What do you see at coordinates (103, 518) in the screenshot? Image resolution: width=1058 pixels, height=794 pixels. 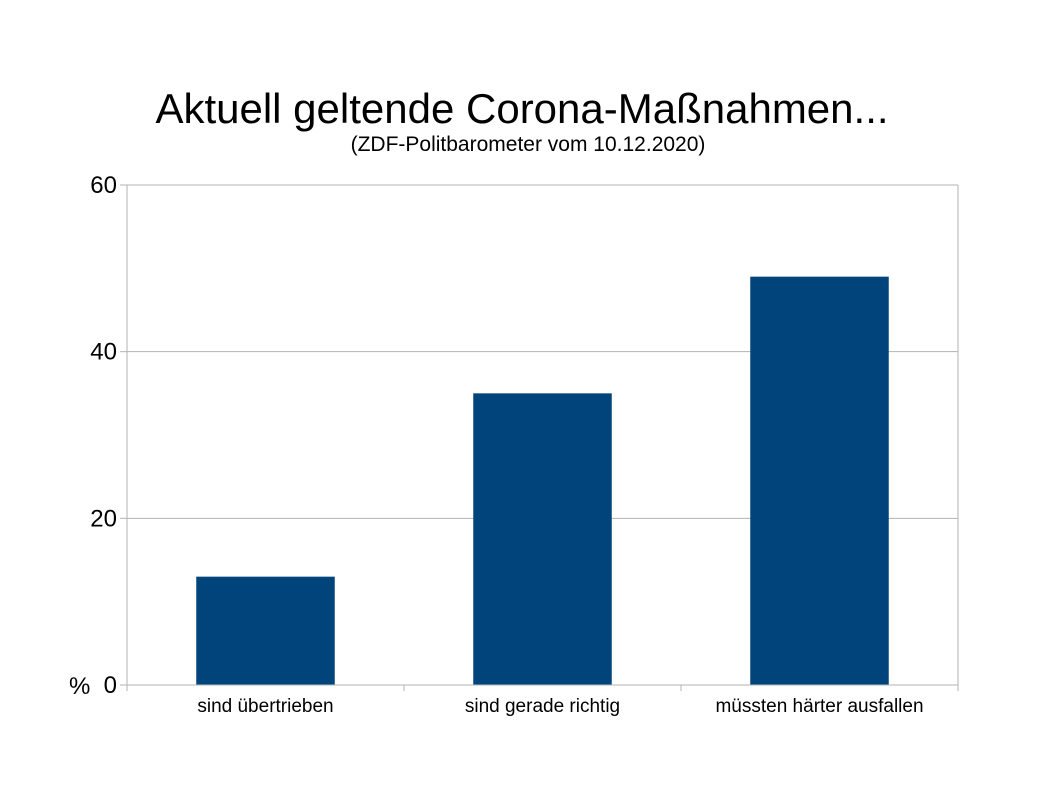 I see `y-tick-label-20: 20` at bounding box center [103, 518].